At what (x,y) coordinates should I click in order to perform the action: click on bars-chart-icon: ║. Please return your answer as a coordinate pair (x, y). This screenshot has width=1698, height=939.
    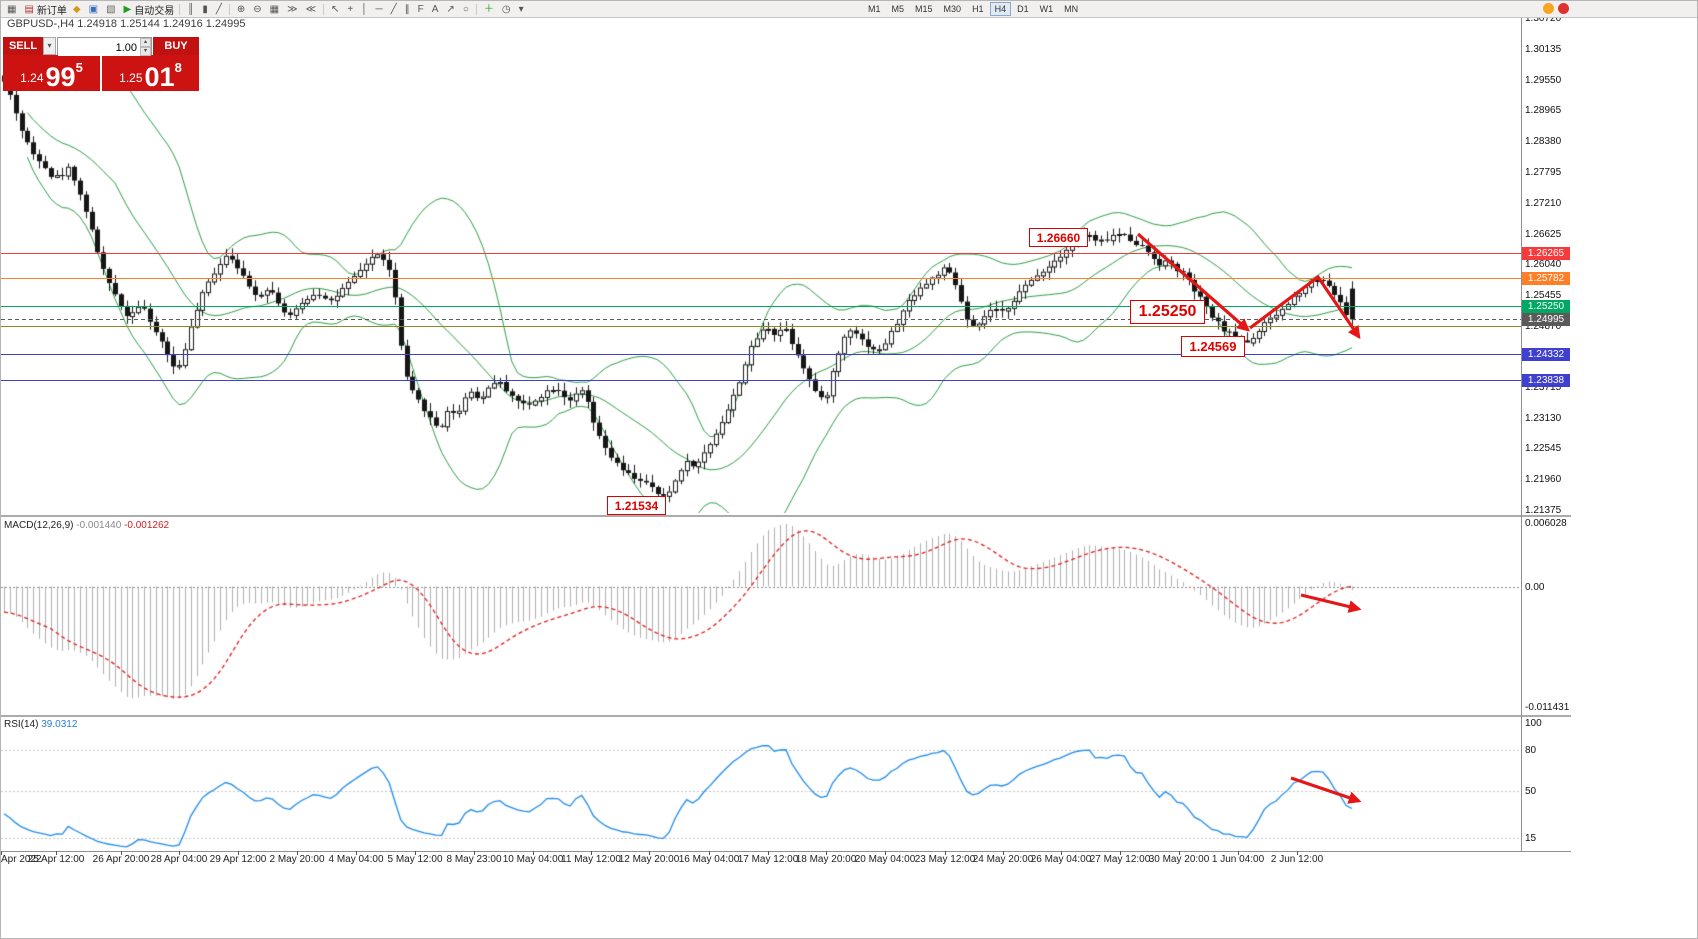
    Looking at the image, I should click on (190, 9).